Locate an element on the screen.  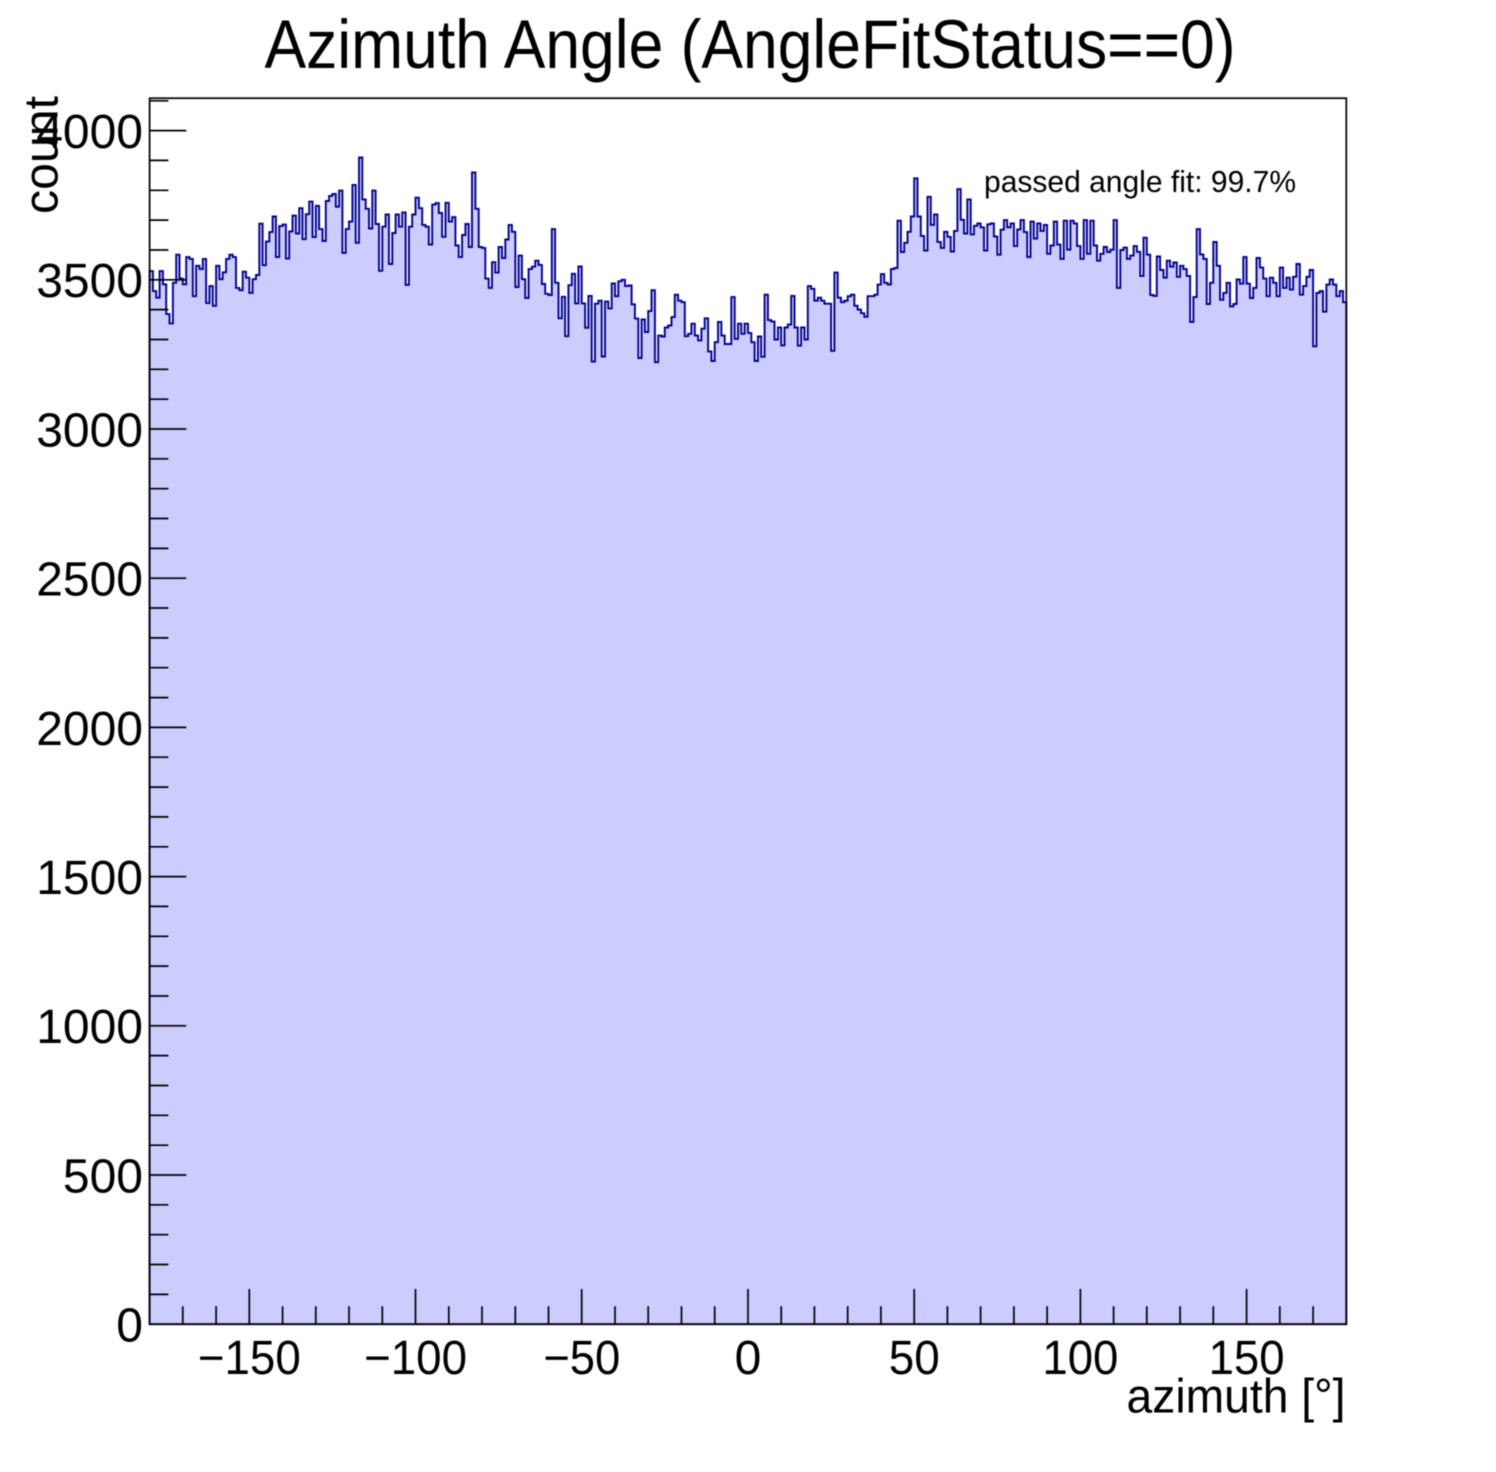
svg-text: −150 is located at coordinates (249, 1358).